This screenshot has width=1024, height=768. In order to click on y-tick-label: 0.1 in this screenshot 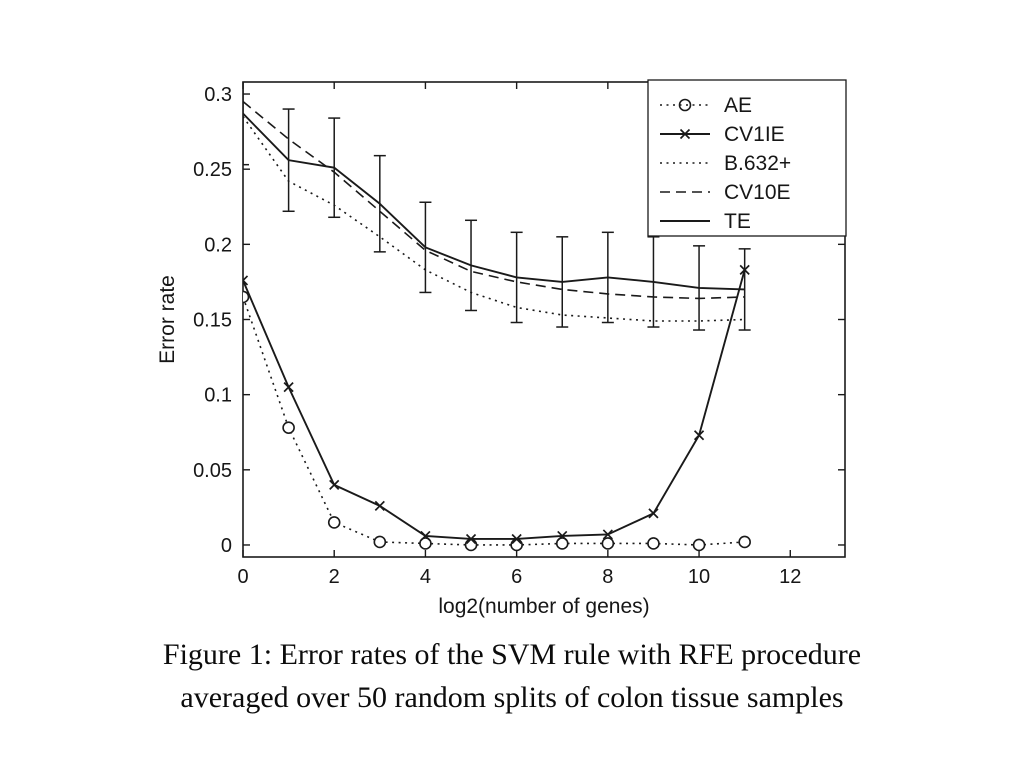, I will do `click(218, 396)`.